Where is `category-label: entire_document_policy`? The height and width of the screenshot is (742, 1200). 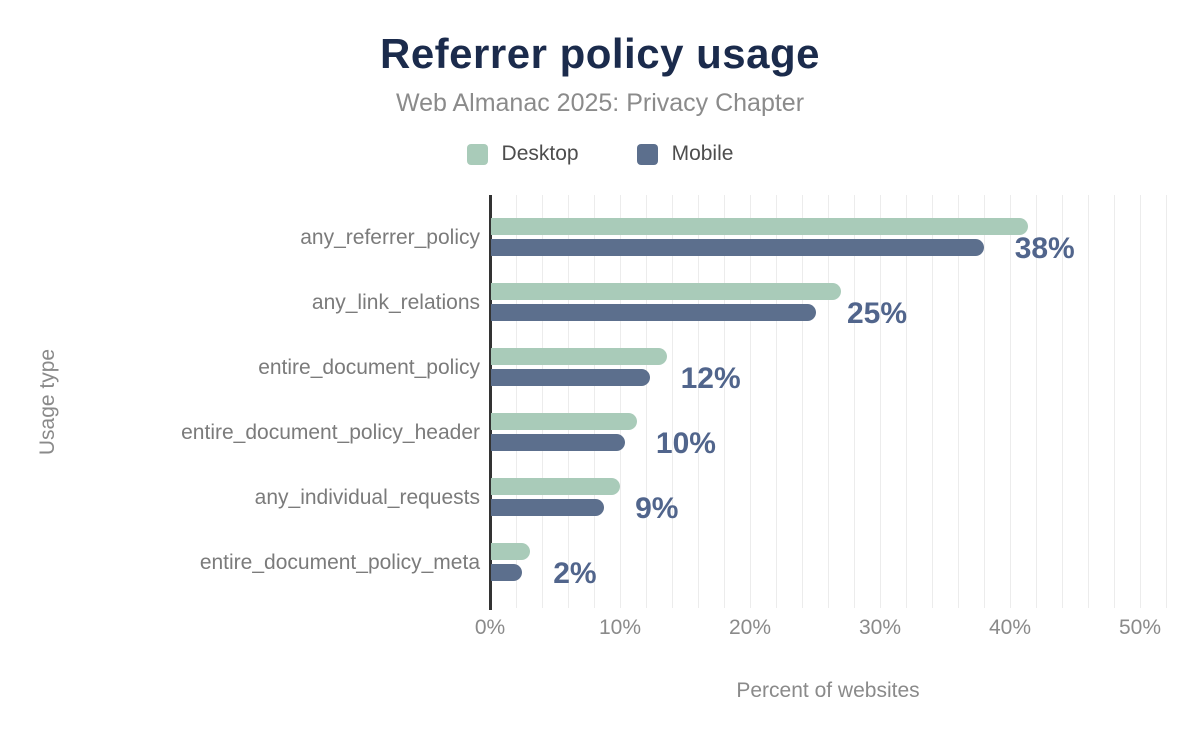 category-label: entire_document_policy is located at coordinates (369, 367).